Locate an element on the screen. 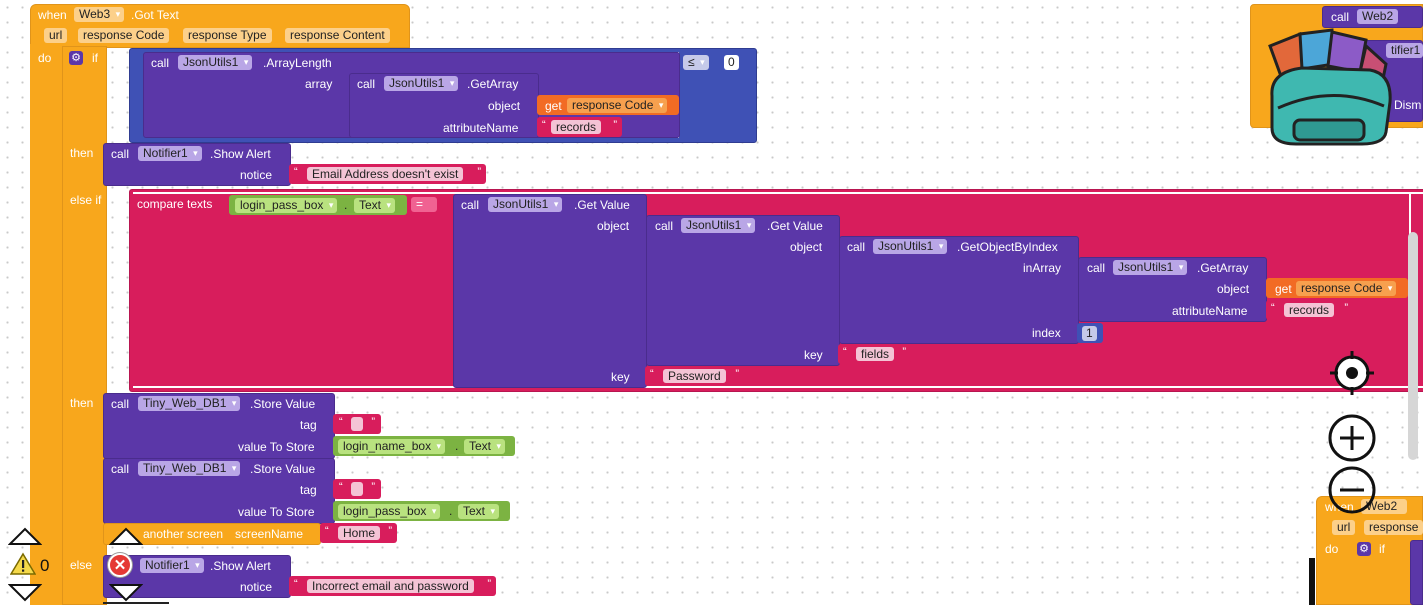 Image resolution: width=1423 pixels, height=605 pixels. when-label: when is located at coordinates (52, 15).